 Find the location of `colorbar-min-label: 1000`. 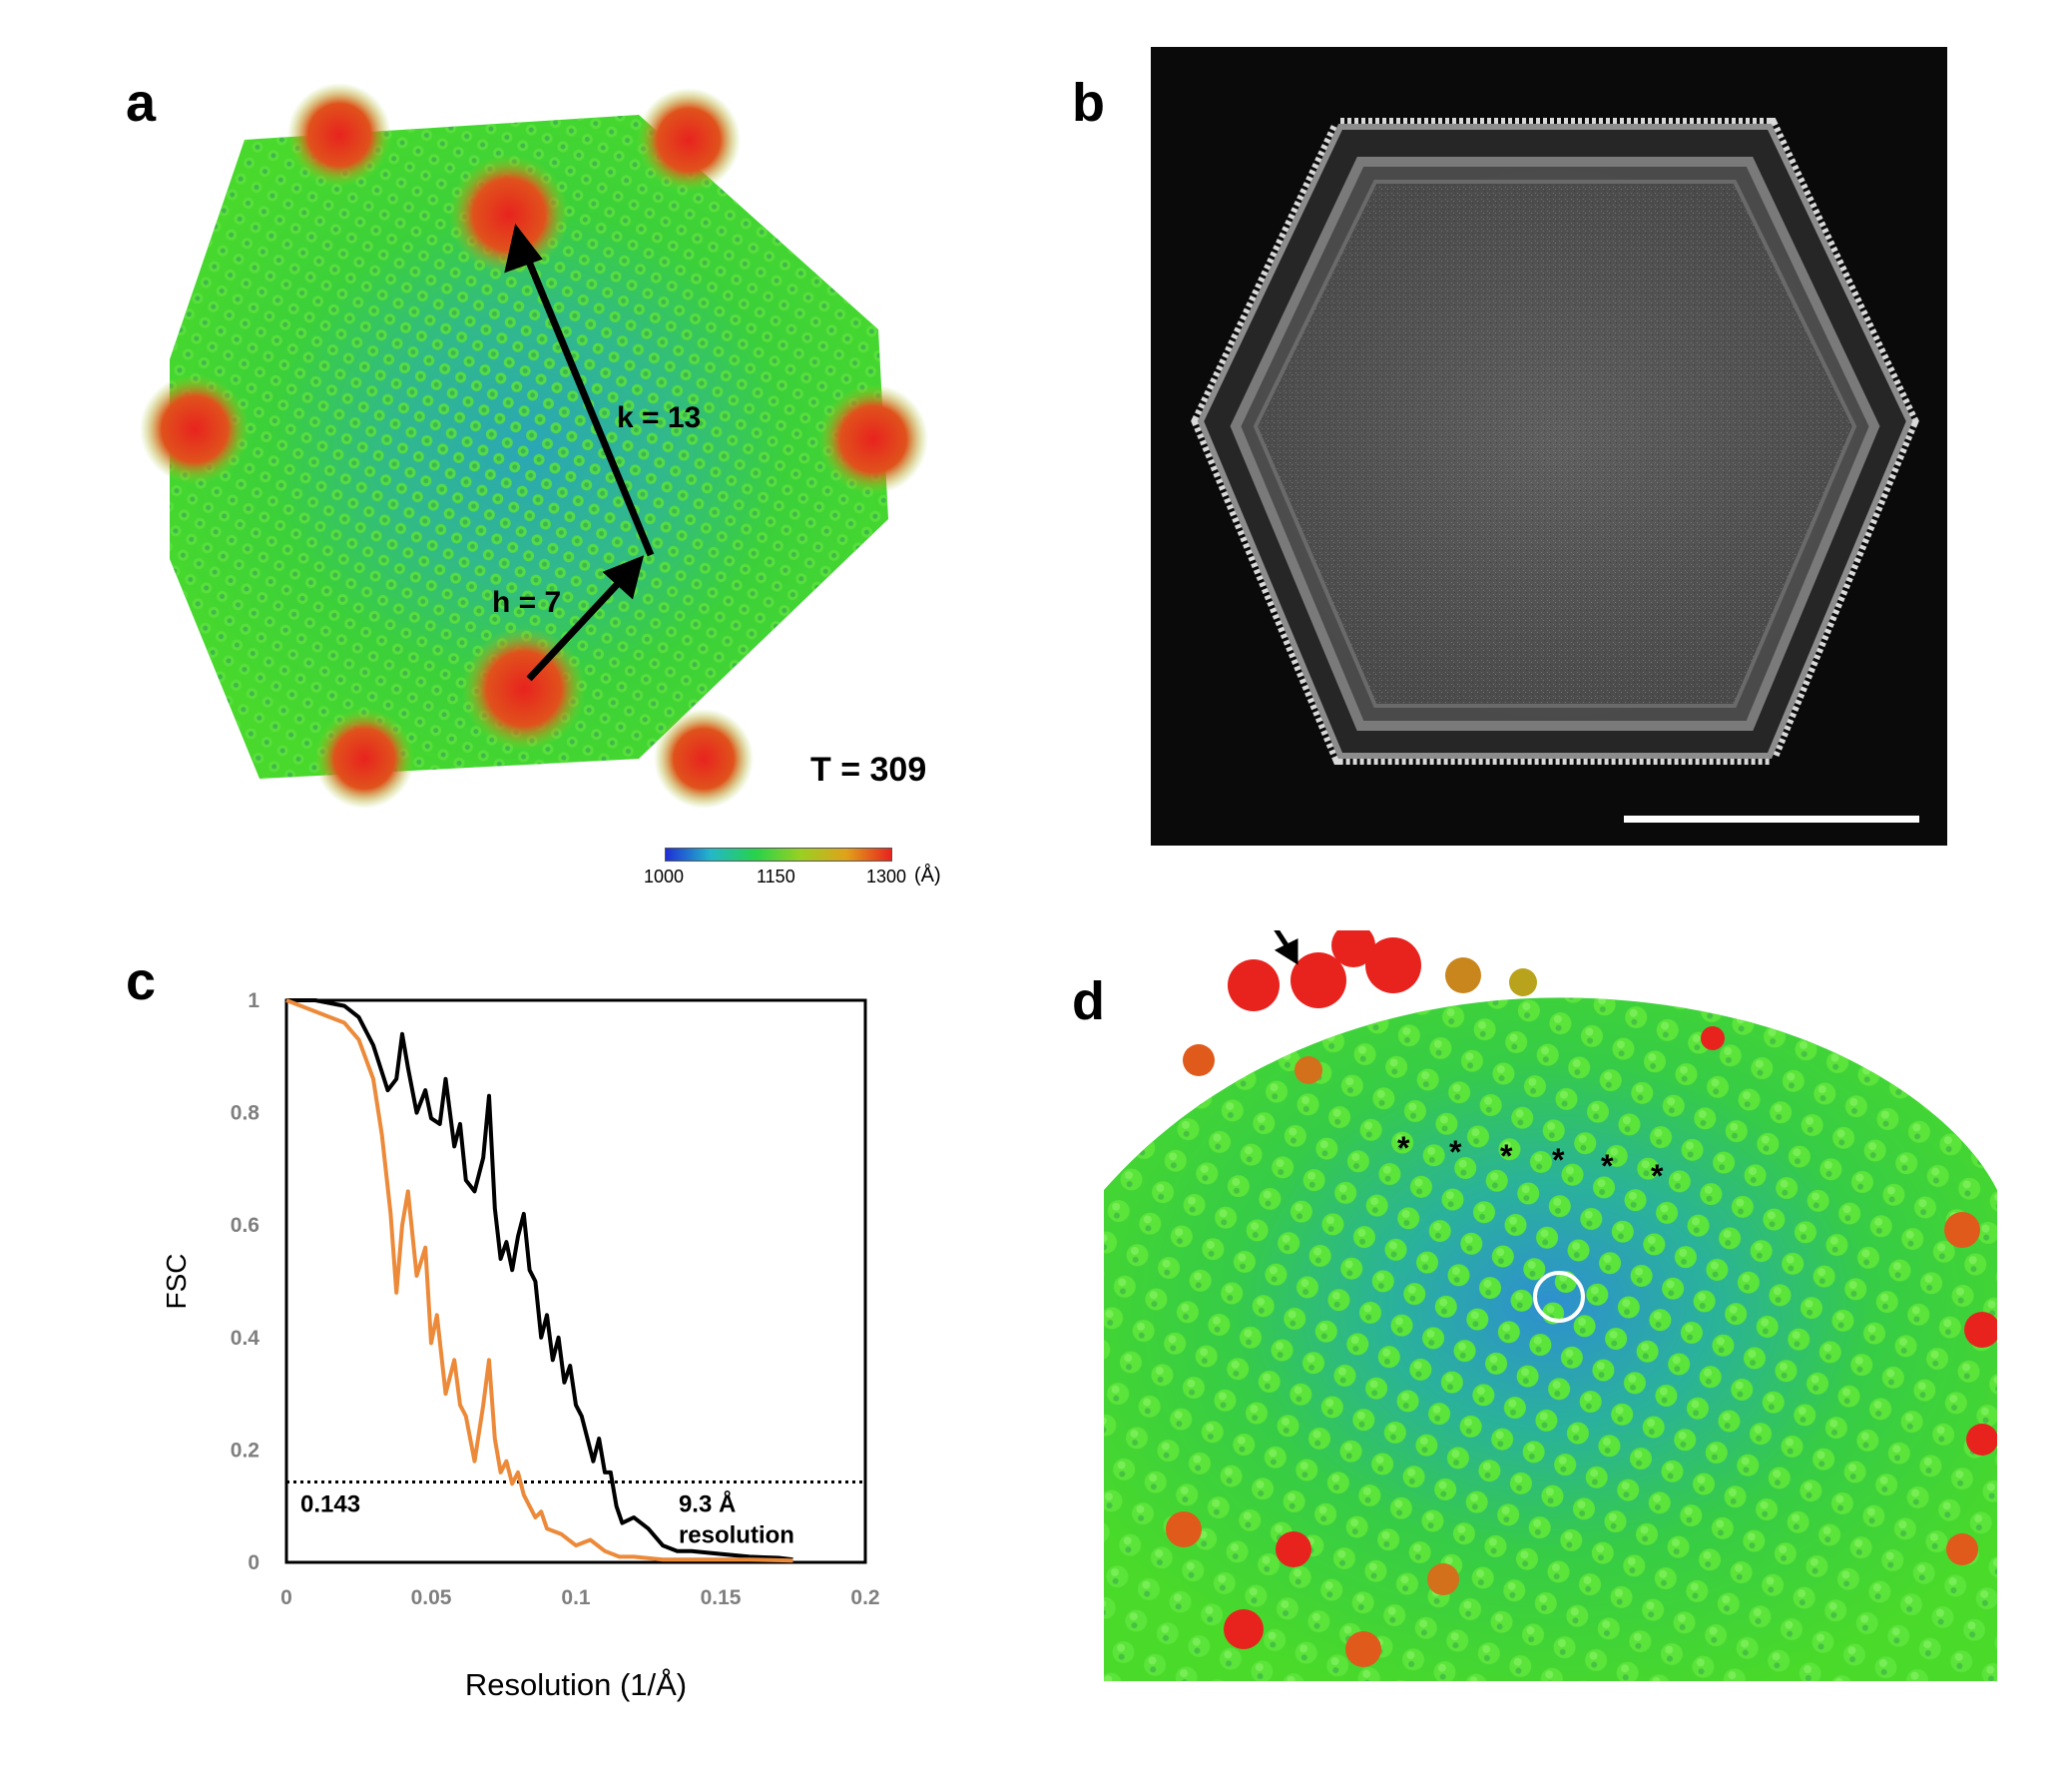

colorbar-min-label: 1000 is located at coordinates (665, 877).